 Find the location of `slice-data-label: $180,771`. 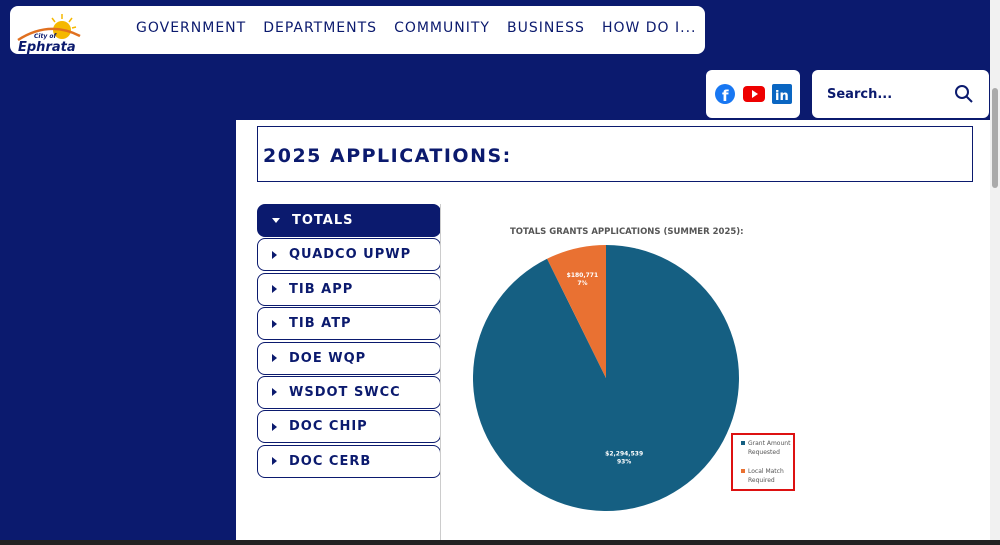

slice-data-label: $180,771 is located at coordinates (583, 275).